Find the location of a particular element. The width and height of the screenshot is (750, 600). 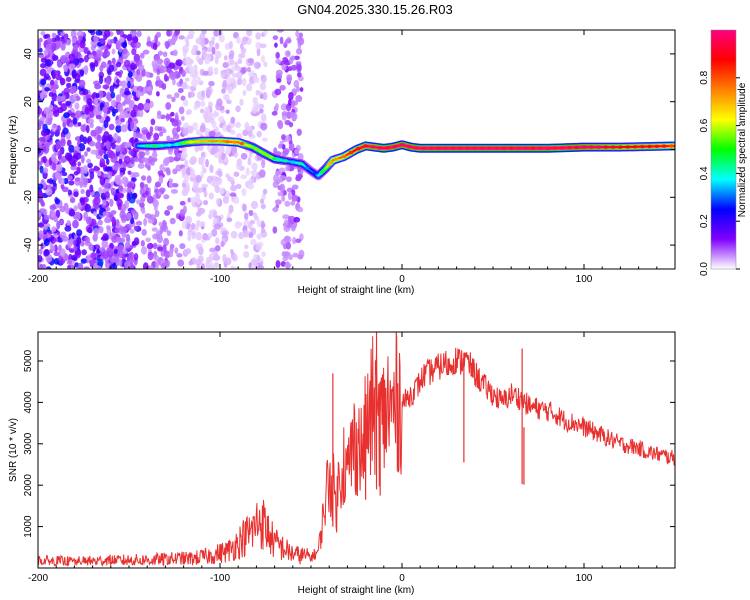

colorbar-tick-label: 0.0 is located at coordinates (704, 269).